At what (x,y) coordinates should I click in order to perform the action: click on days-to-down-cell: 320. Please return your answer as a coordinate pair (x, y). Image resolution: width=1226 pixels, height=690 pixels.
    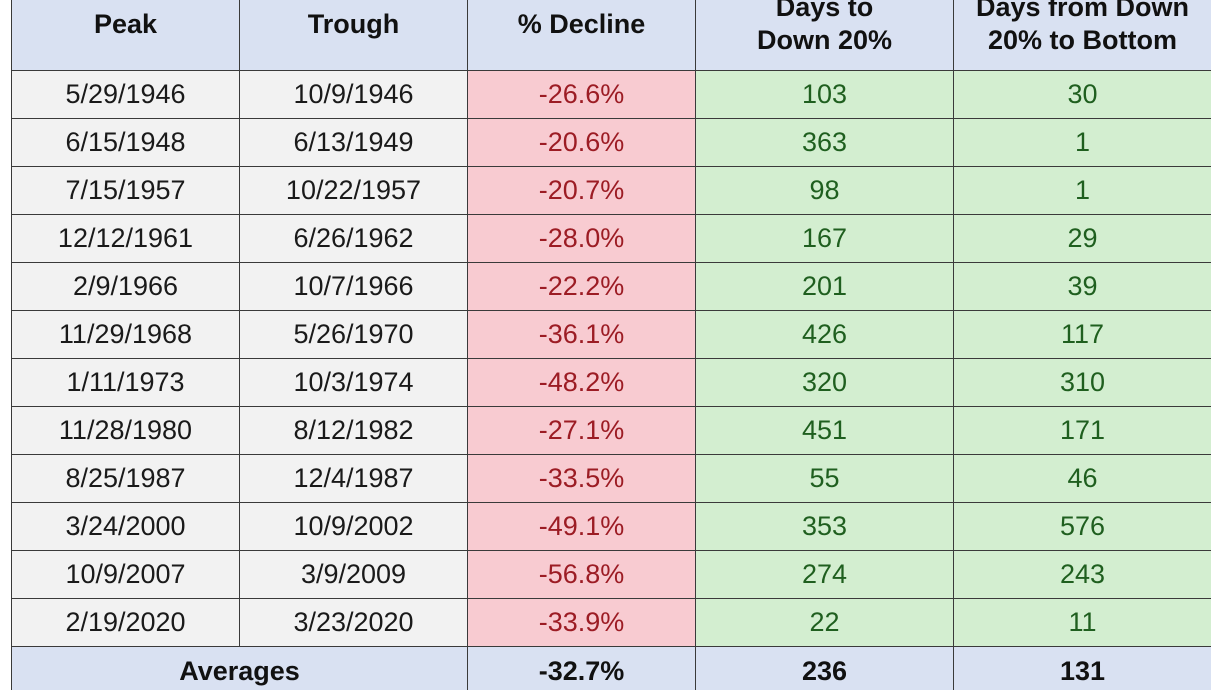
    Looking at the image, I should click on (824, 382).